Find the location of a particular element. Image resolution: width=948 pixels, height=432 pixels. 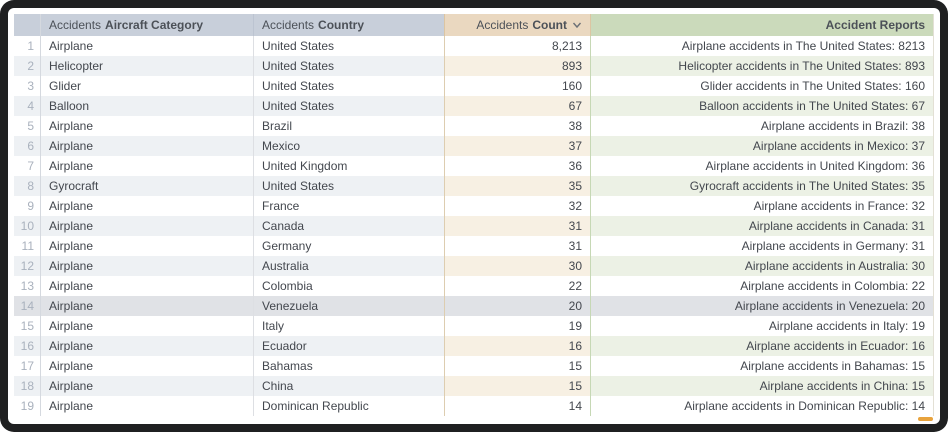

row-number-cell: 19 is located at coordinates (27, 406).